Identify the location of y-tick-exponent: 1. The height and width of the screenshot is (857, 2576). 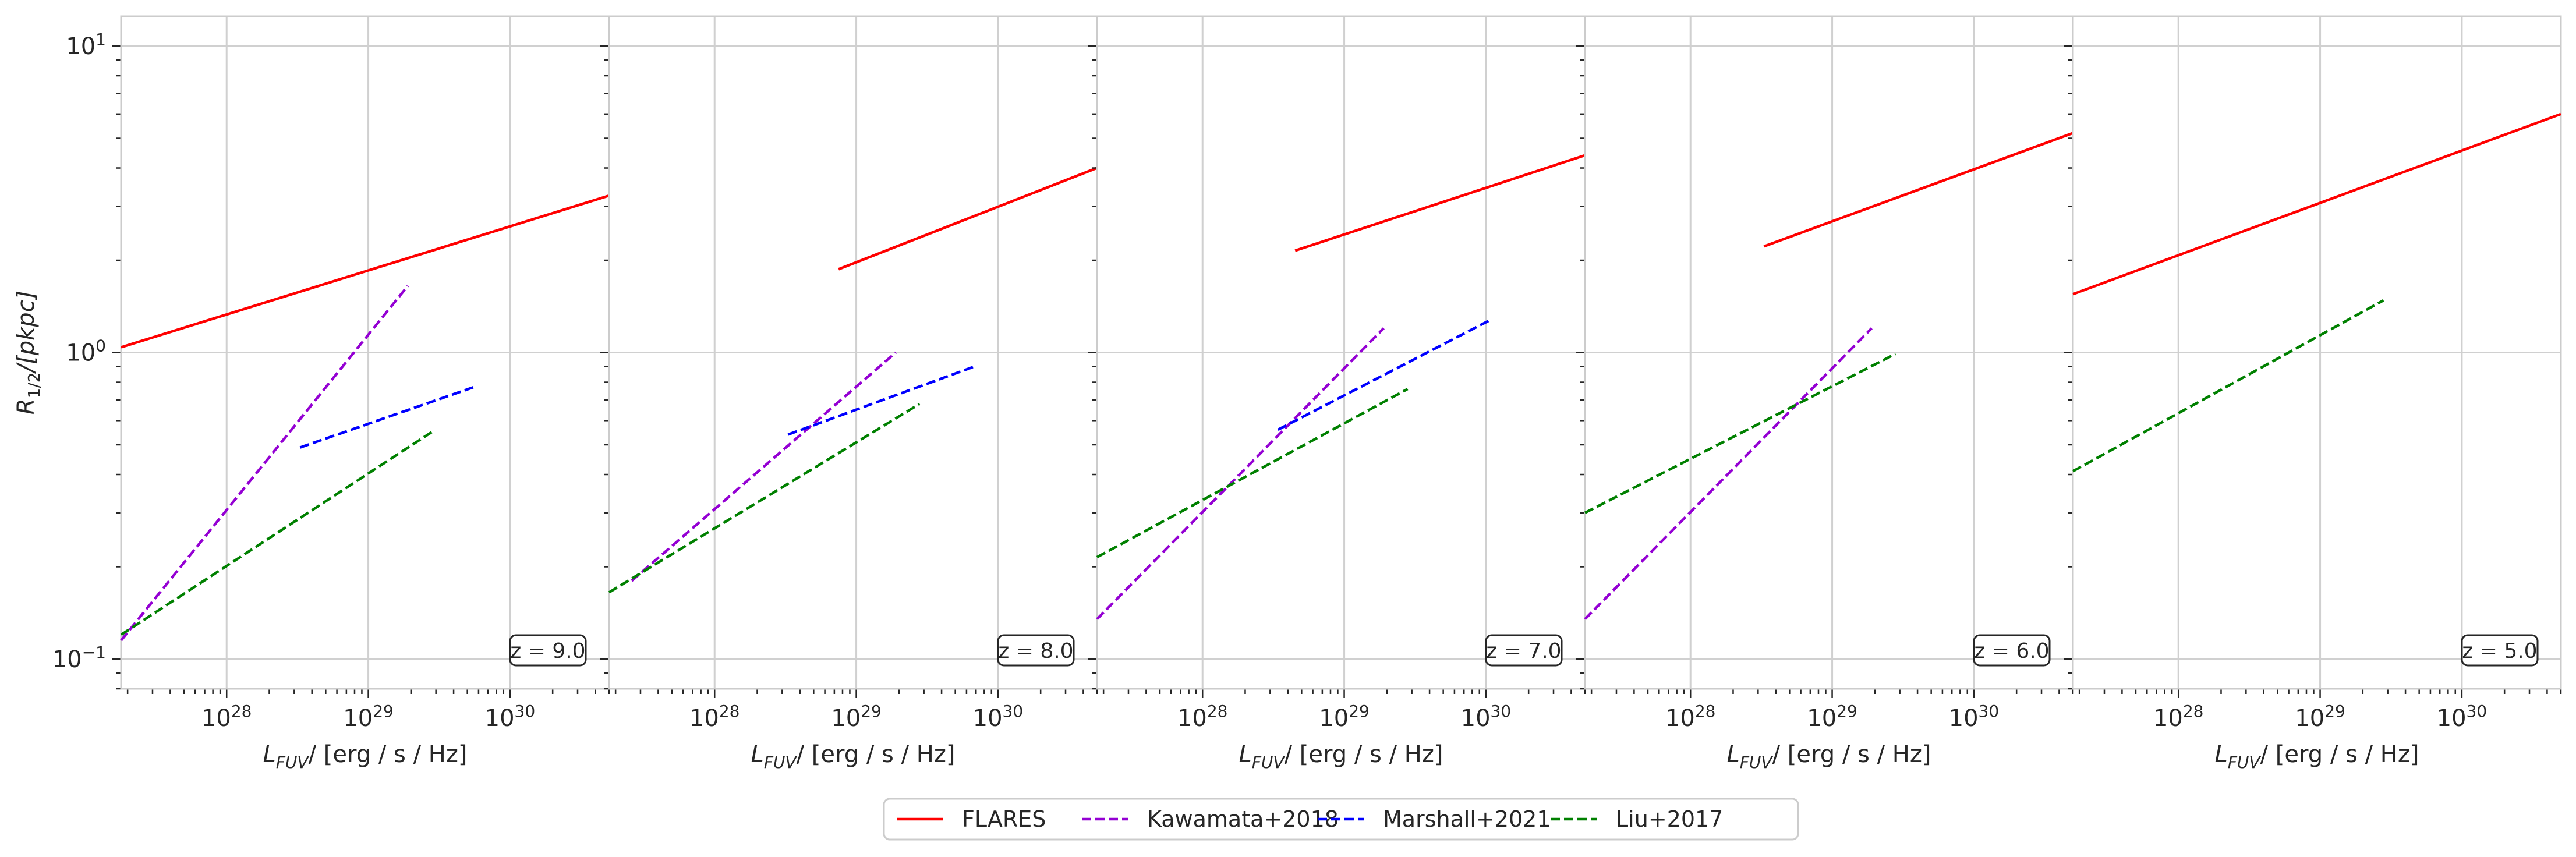
(100, 39).